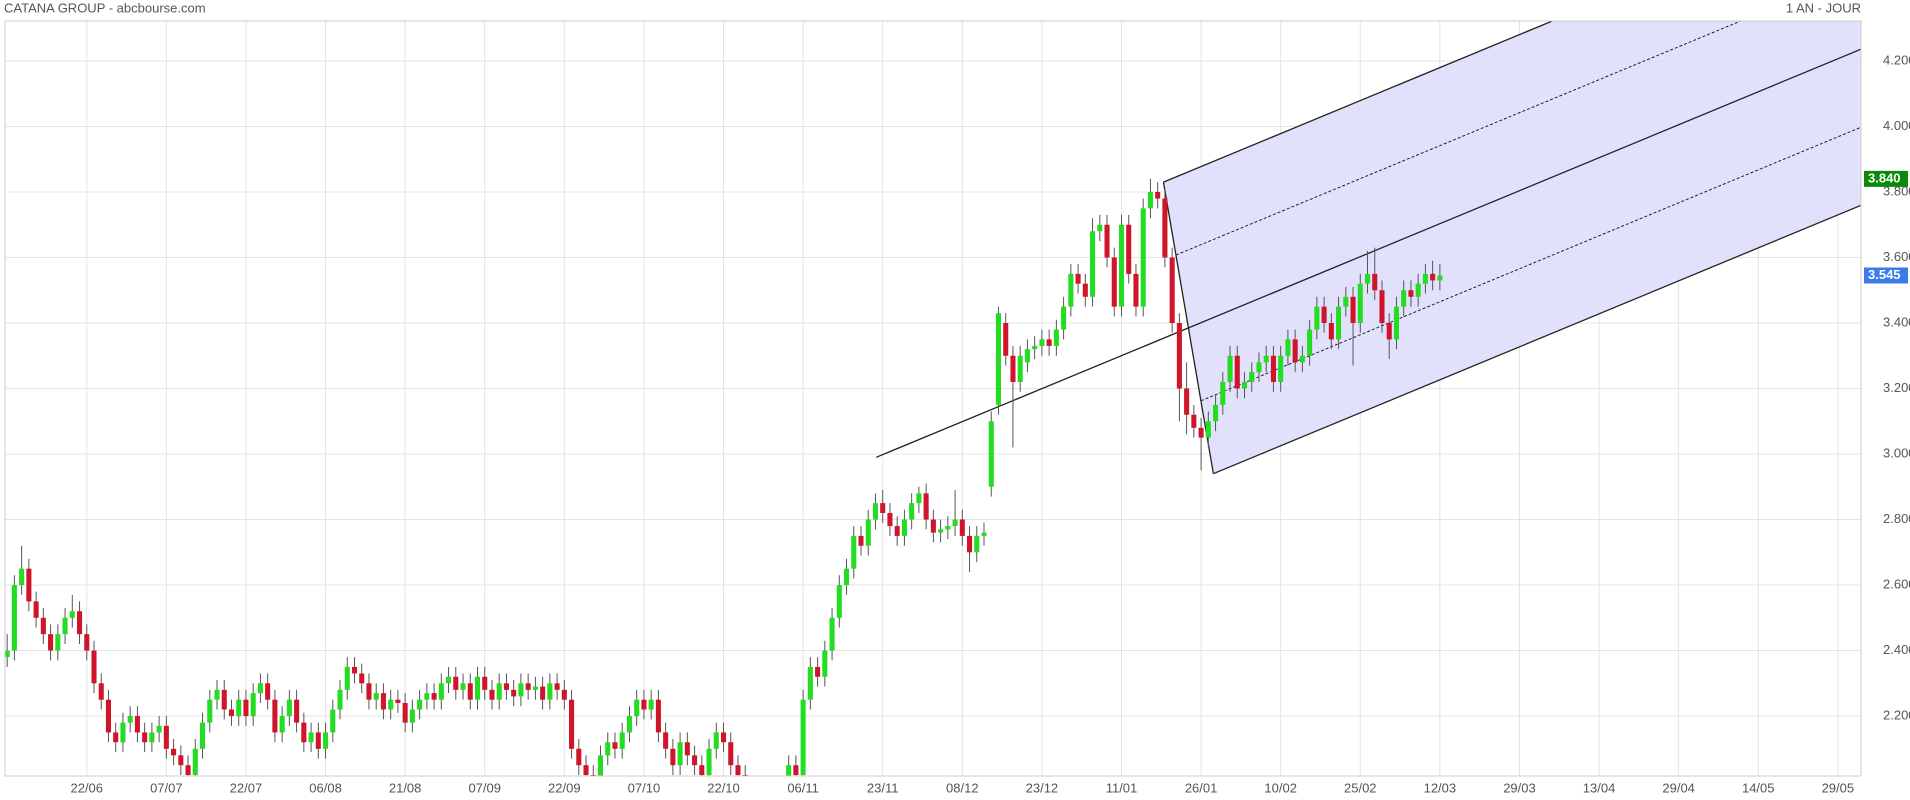 This screenshot has height=800, width=1910. Describe the element at coordinates (803, 787) in the screenshot. I see `x-tick-label: 06/11` at that location.